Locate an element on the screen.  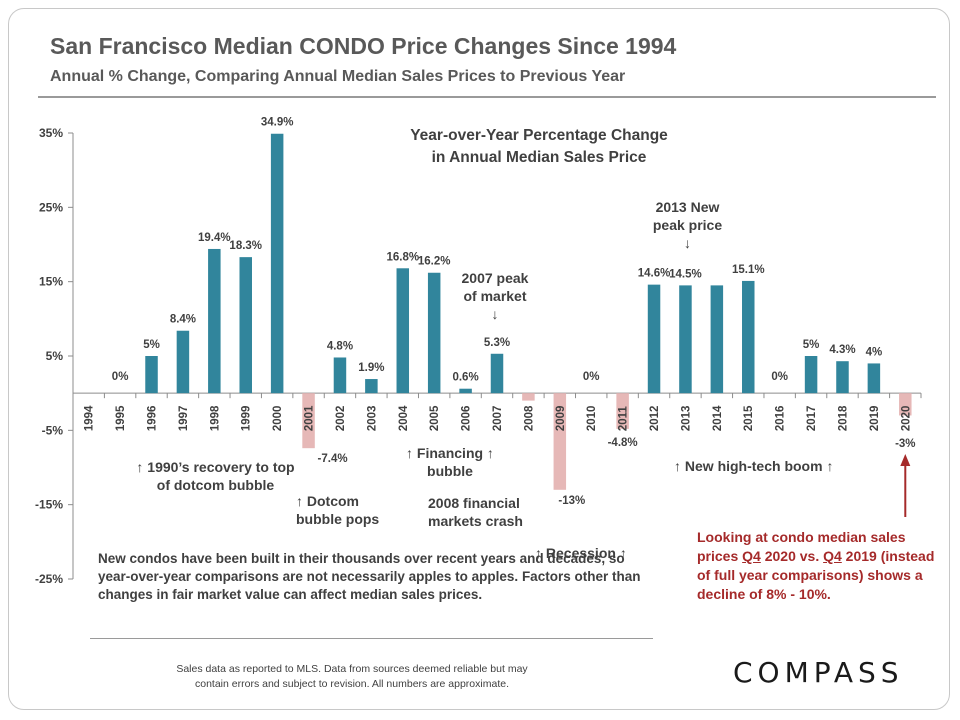
bar-2008 is located at coordinates (528, 397).